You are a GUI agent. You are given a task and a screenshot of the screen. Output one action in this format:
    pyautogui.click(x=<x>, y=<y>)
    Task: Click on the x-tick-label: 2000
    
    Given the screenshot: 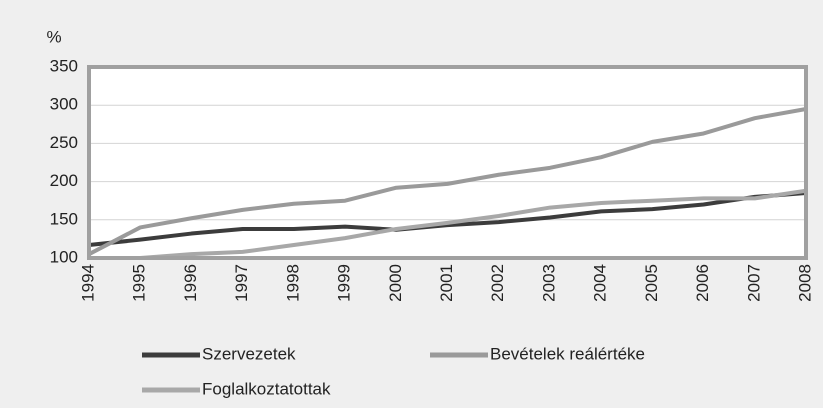 What is the action you would take?
    pyautogui.click(x=395, y=283)
    